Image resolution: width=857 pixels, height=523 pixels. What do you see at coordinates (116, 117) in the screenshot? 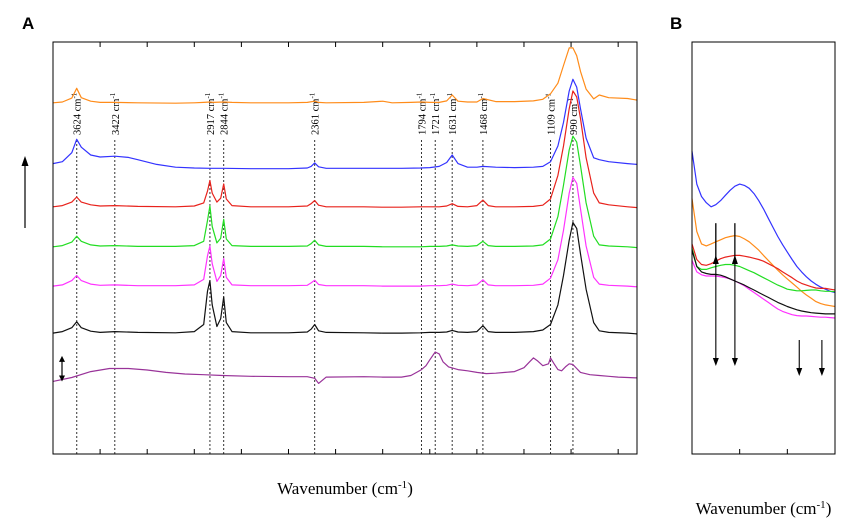
I see `peak-label-3422-text: 3422 cm` at bounding box center [116, 117].